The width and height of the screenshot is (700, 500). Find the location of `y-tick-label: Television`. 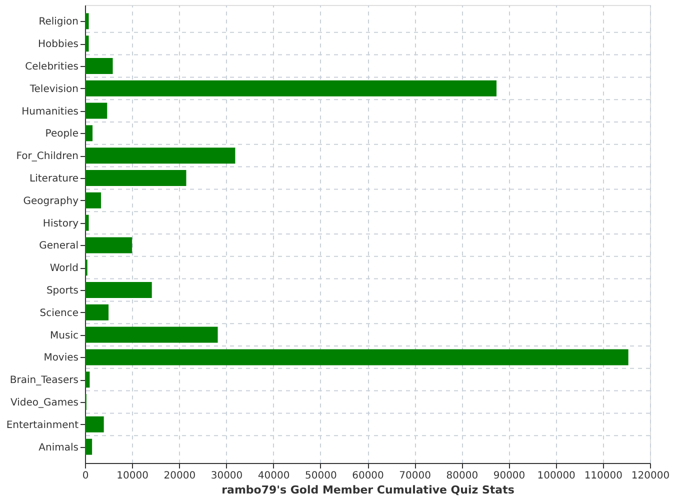

y-tick-label: Television is located at coordinates (53, 89).